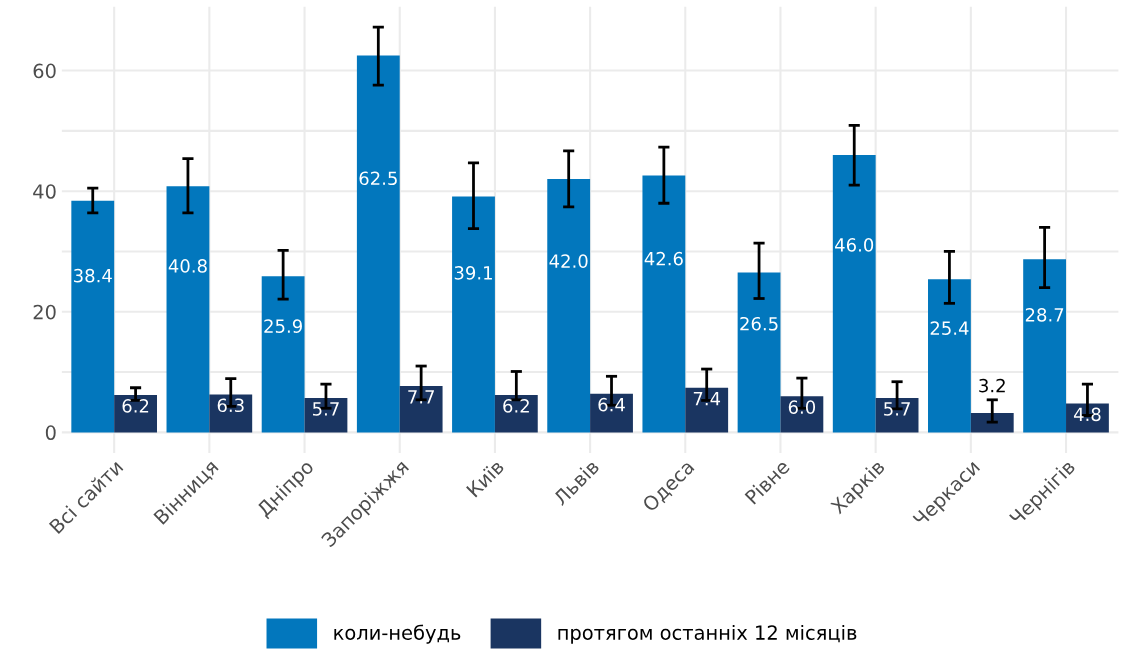 The image size is (1124, 666). I want to click on data-label: 62.5, so click(378, 178).